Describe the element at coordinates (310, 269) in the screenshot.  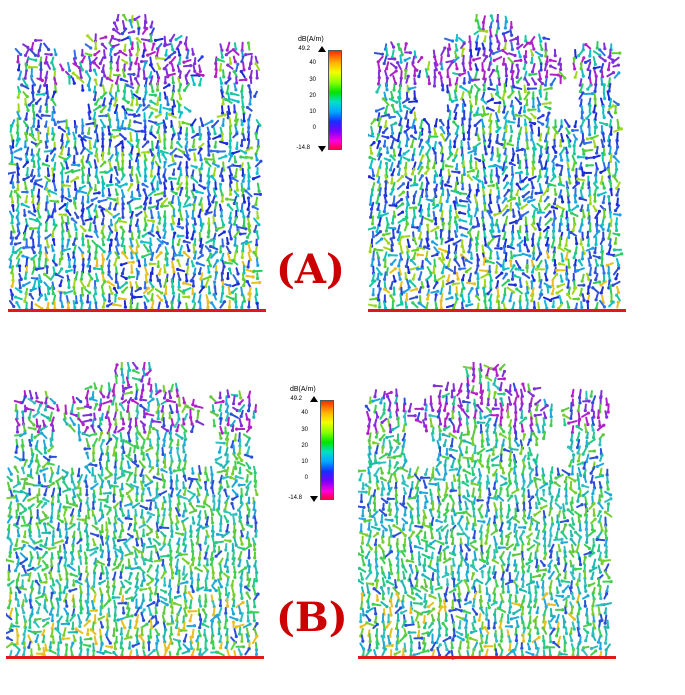
I see `label-a: (A)` at that location.